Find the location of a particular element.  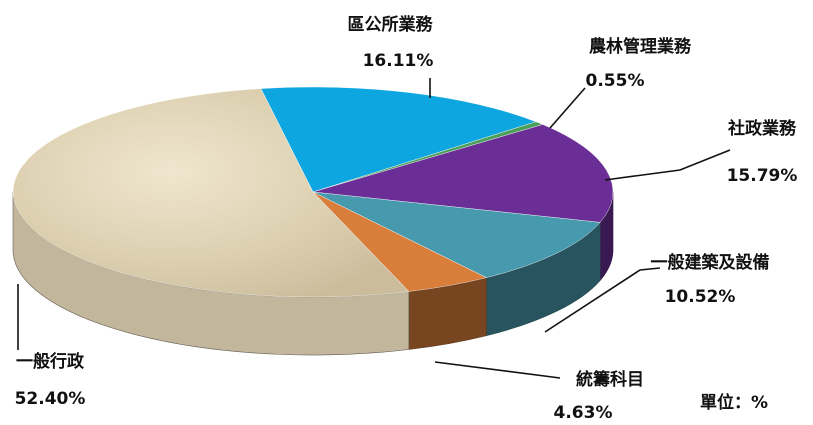

slice-label-3: 一般建築及設備 is located at coordinates (710, 262).